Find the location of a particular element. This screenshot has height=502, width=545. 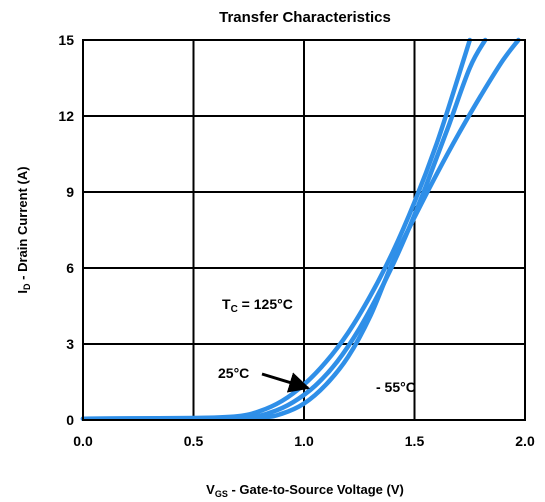

x-tick-labels: 0.0 0.5 1.0 1.5 2.0 is located at coordinates (304, 441).